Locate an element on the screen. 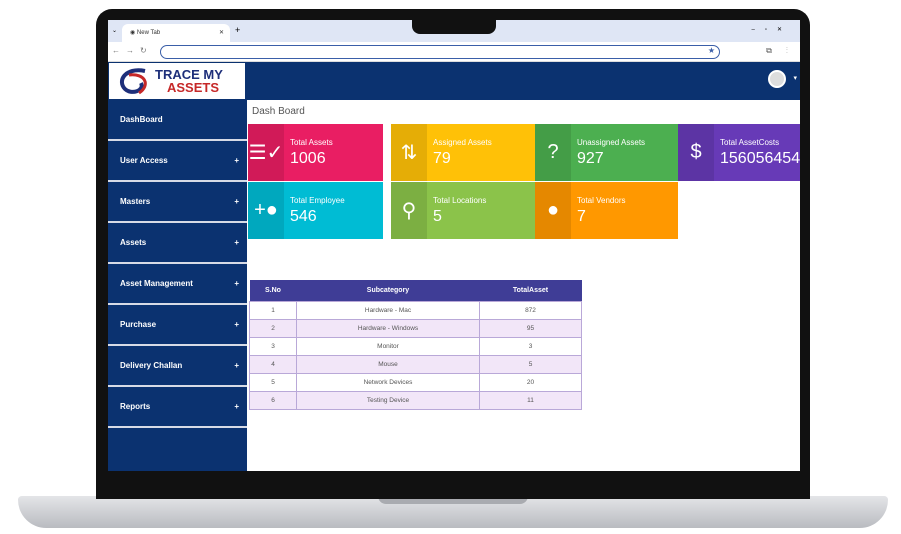  url-input: ★ is located at coordinates (440, 52).